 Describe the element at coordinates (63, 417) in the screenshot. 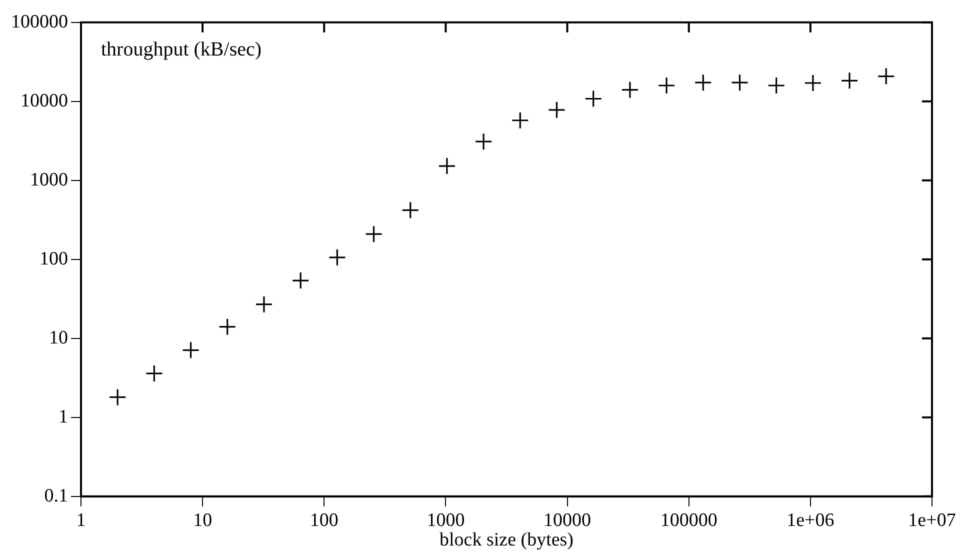

I see `y-tick-label: 1` at that location.